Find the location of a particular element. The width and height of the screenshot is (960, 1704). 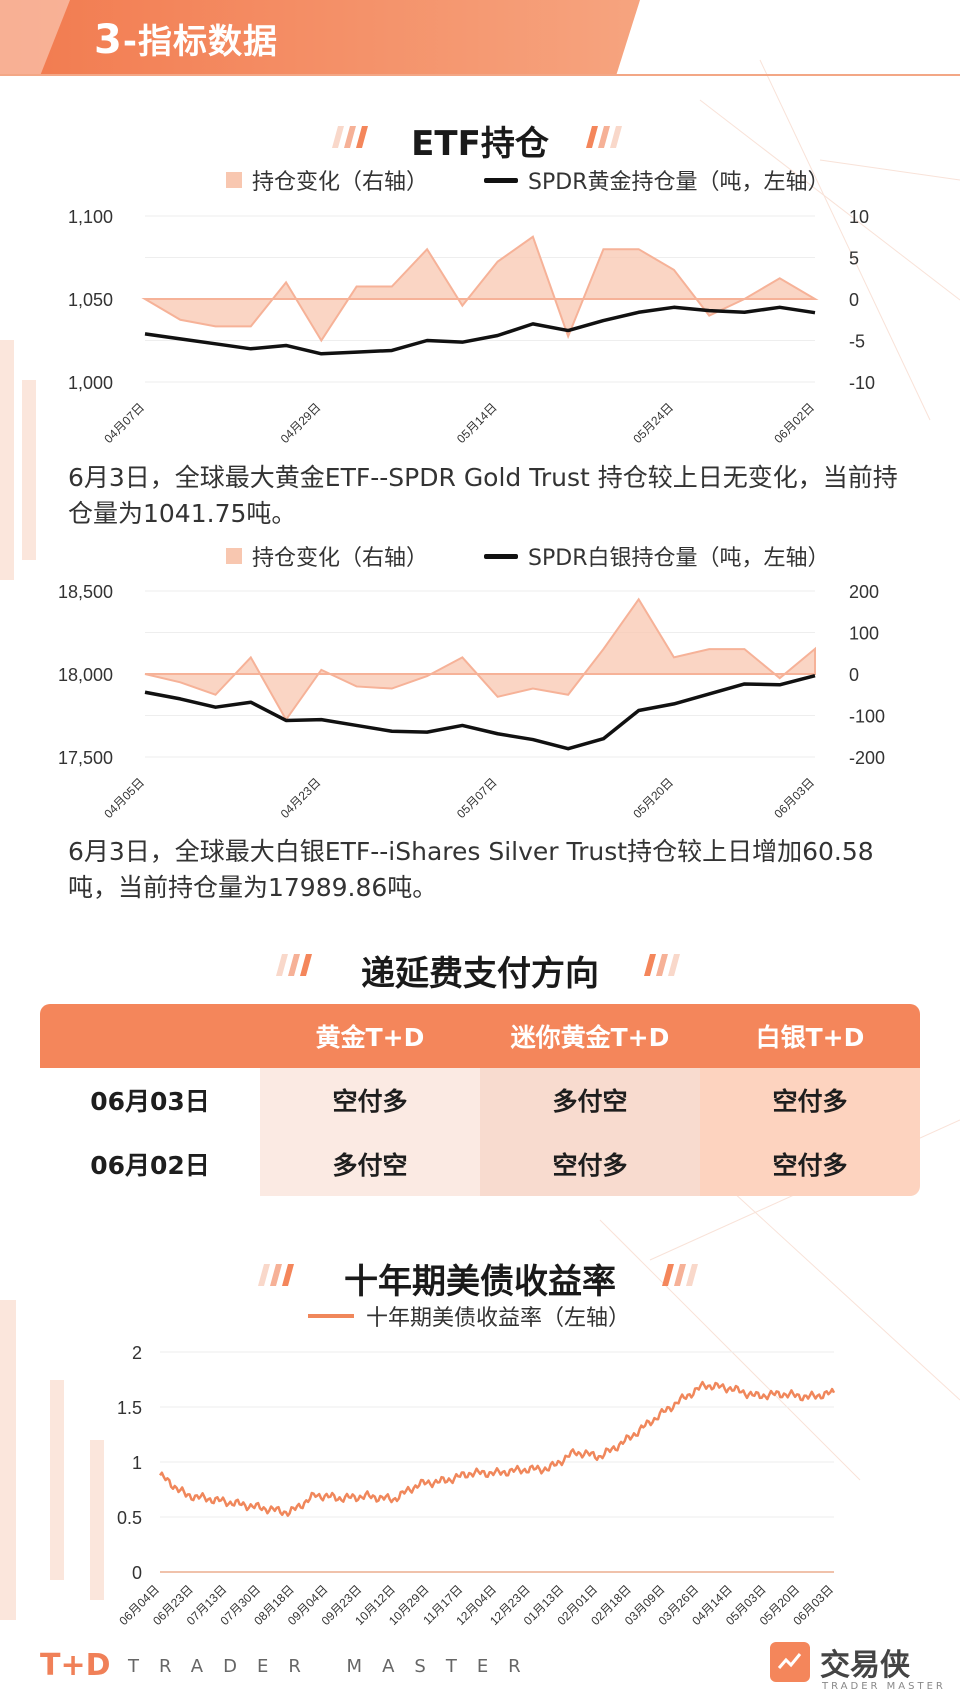

y-right-tick-label: 10 is located at coordinates (859, 217).